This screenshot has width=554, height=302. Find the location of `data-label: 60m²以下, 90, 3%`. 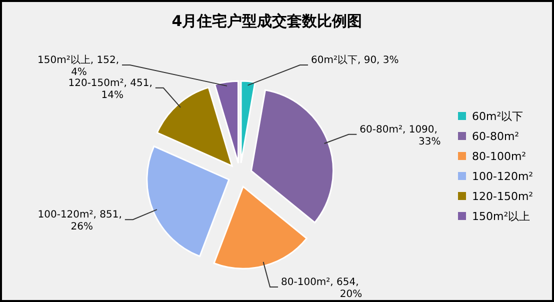

data-label: 60m²以下, 90, 3% is located at coordinates (355, 60).